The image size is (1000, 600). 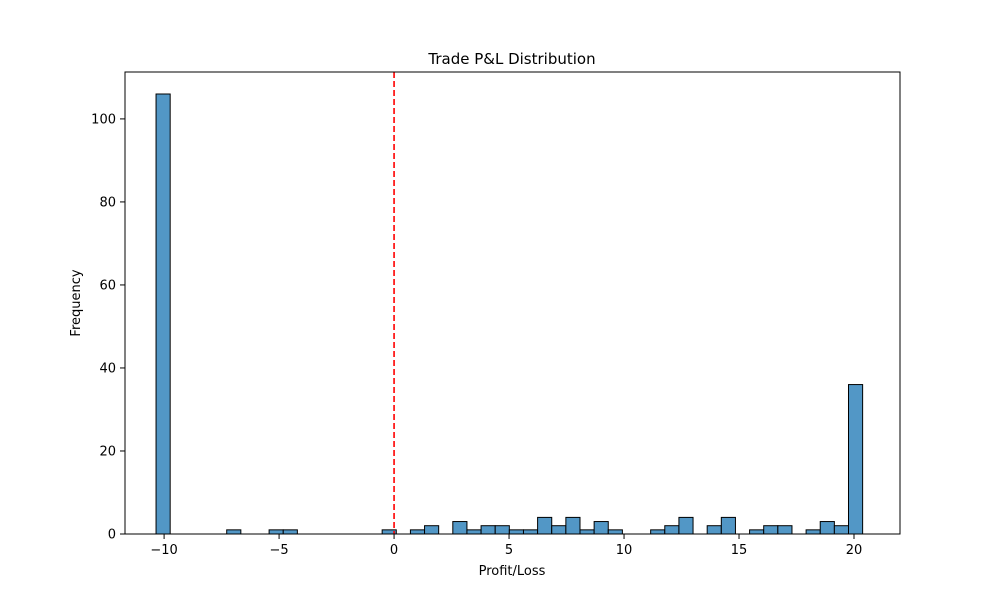 What do you see at coordinates (108, 327) in the screenshot?
I see `y-axis-ticks: 0 20 40 60 80 100` at bounding box center [108, 327].